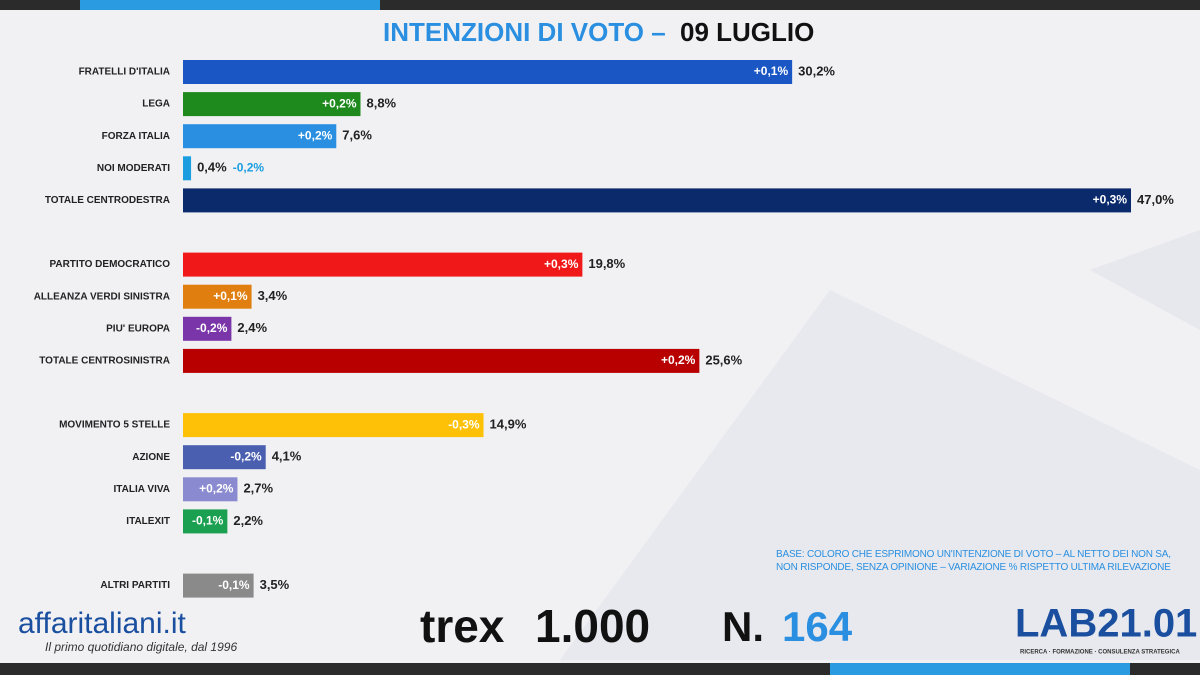  What do you see at coordinates (275, 584) in the screenshot?
I see `value-label: 3,5%` at bounding box center [275, 584].